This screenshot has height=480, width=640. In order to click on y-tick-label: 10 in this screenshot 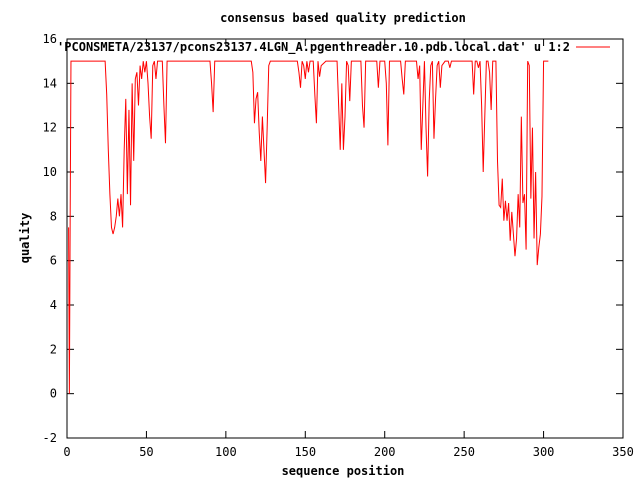, I will do `click(50, 172)`.